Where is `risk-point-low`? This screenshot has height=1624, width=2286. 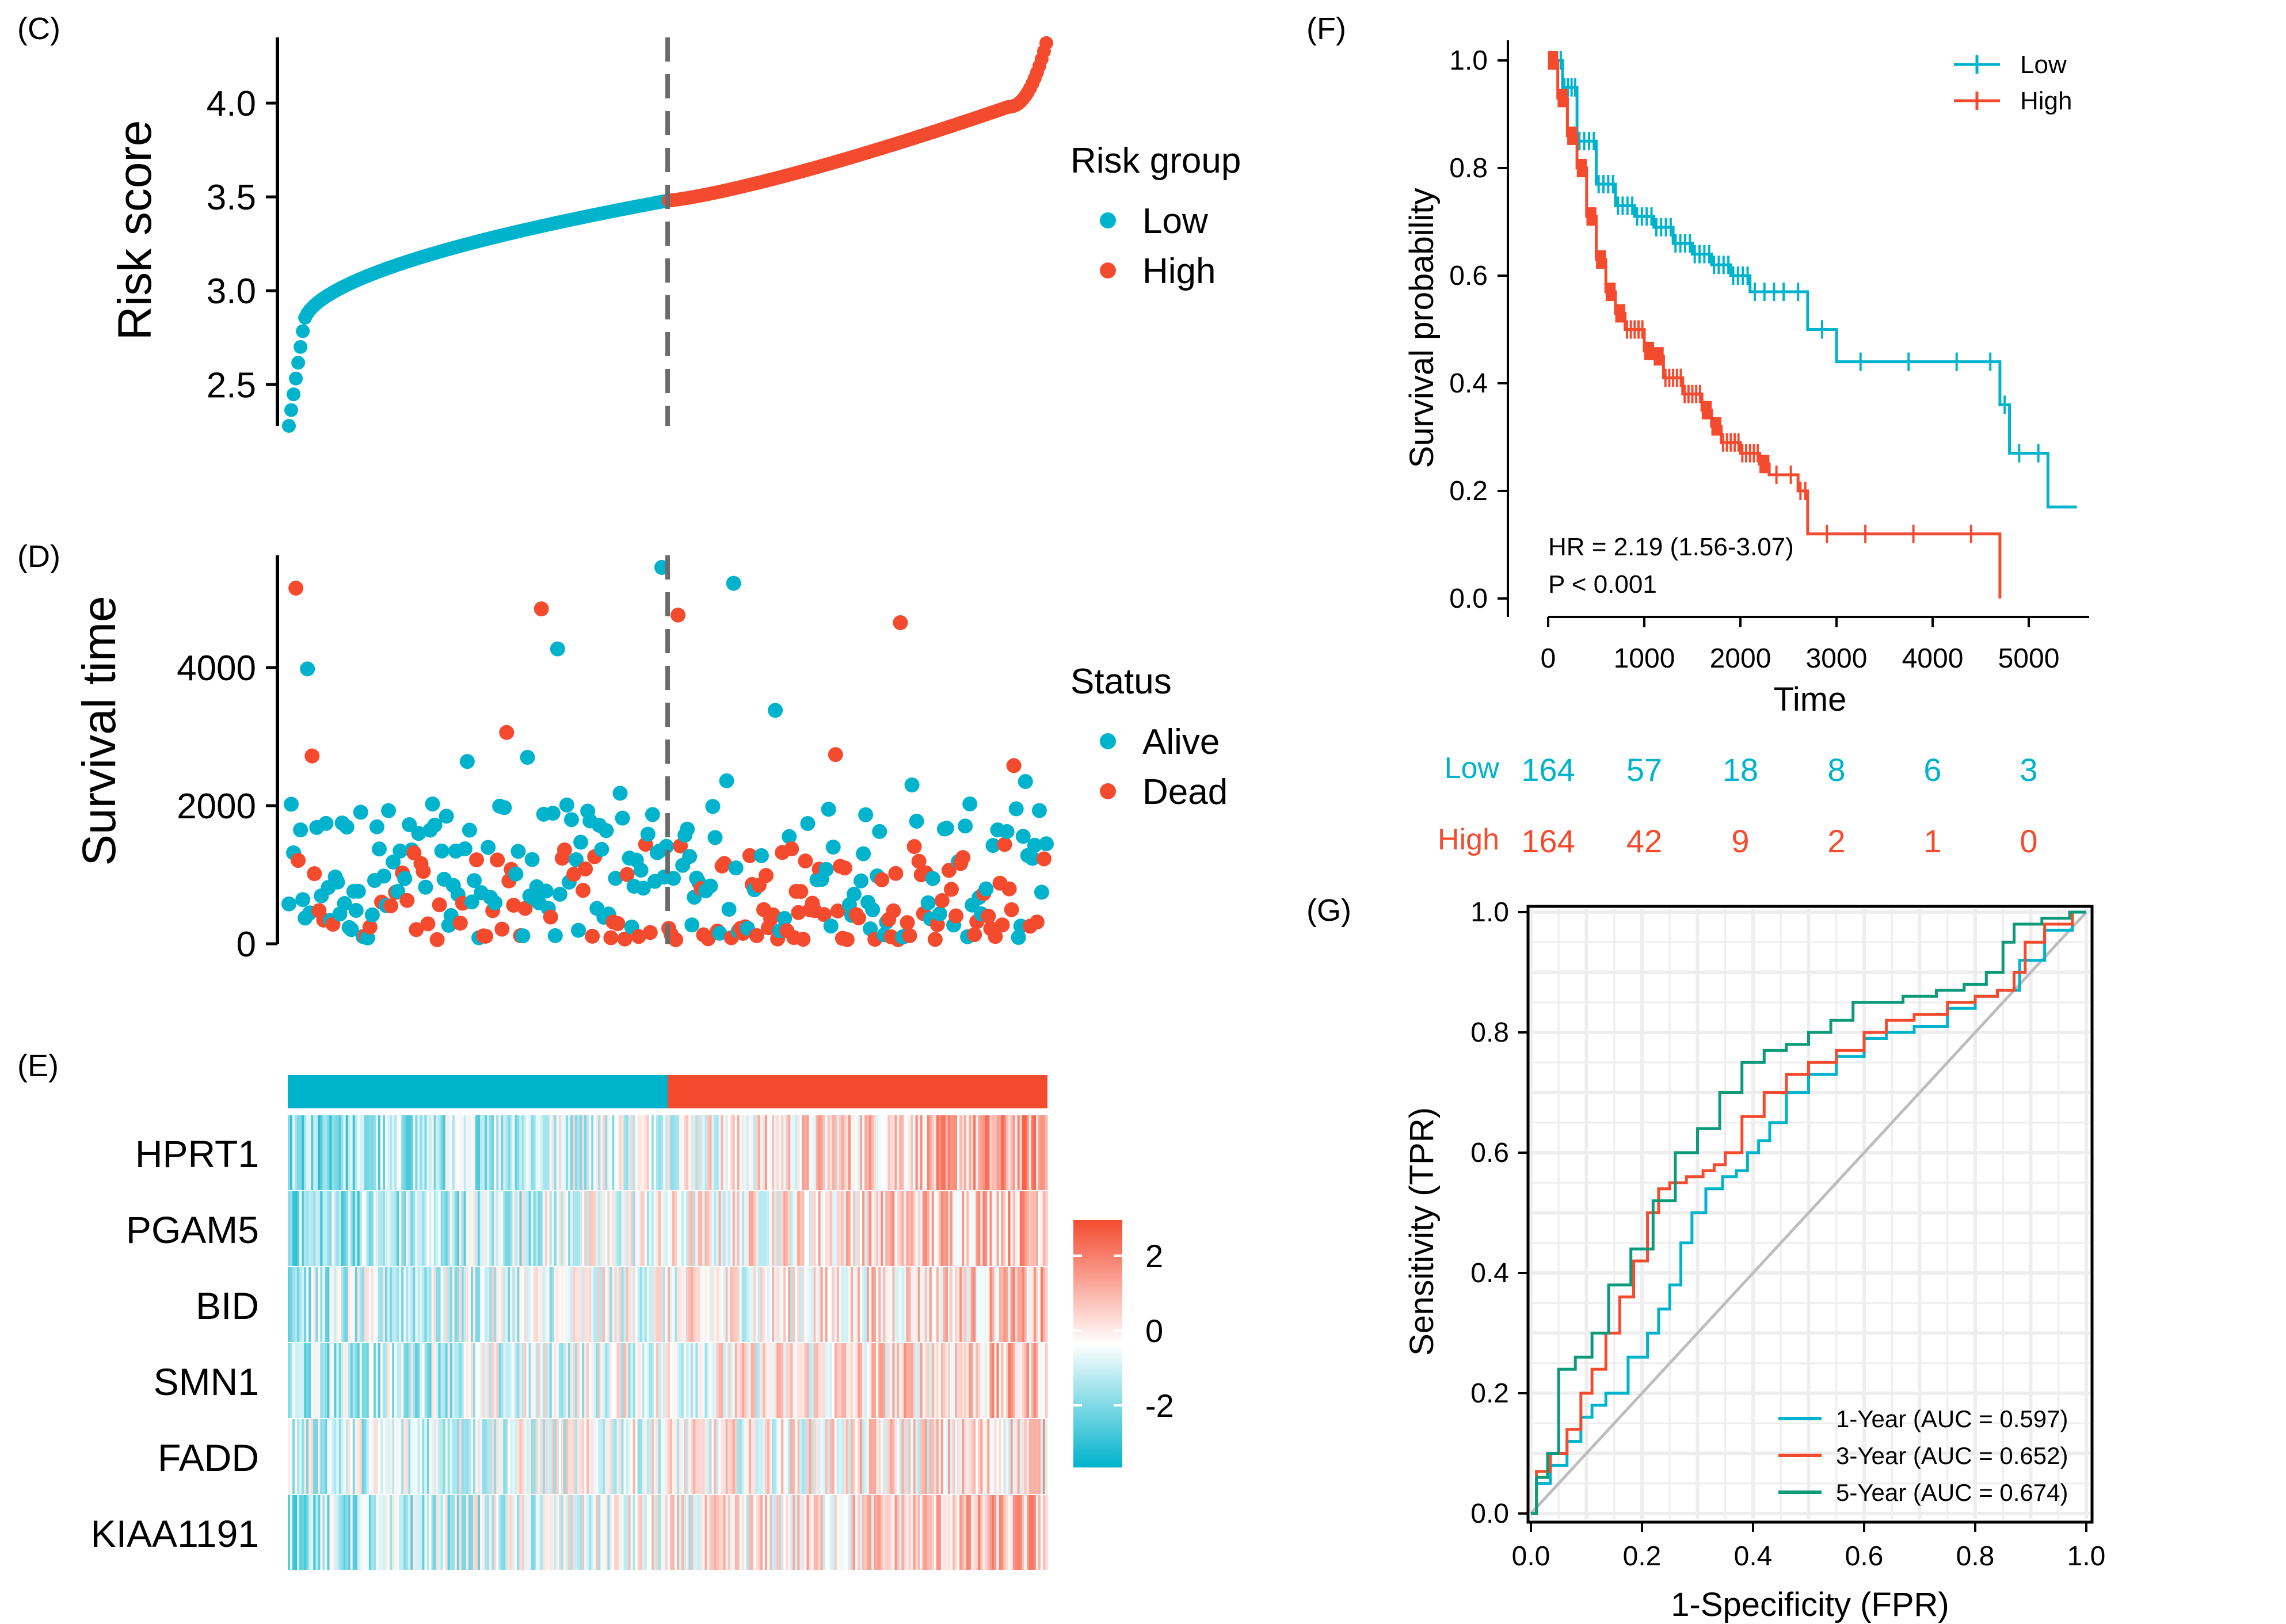 risk-point-low is located at coordinates (301, 347).